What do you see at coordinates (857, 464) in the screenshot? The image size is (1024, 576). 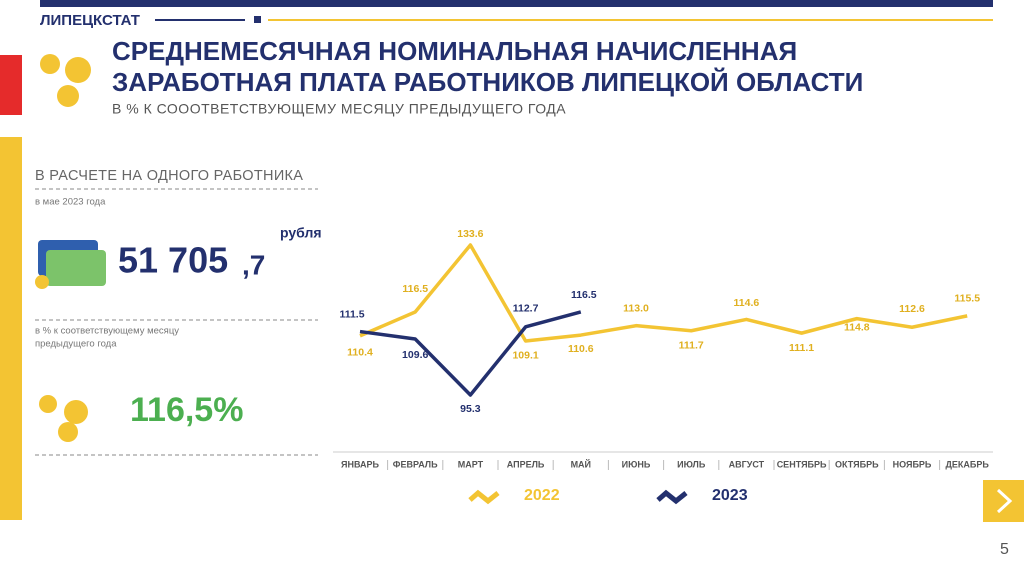 I see `x-tick-label: ОКТЯБРЬ` at bounding box center [857, 464].